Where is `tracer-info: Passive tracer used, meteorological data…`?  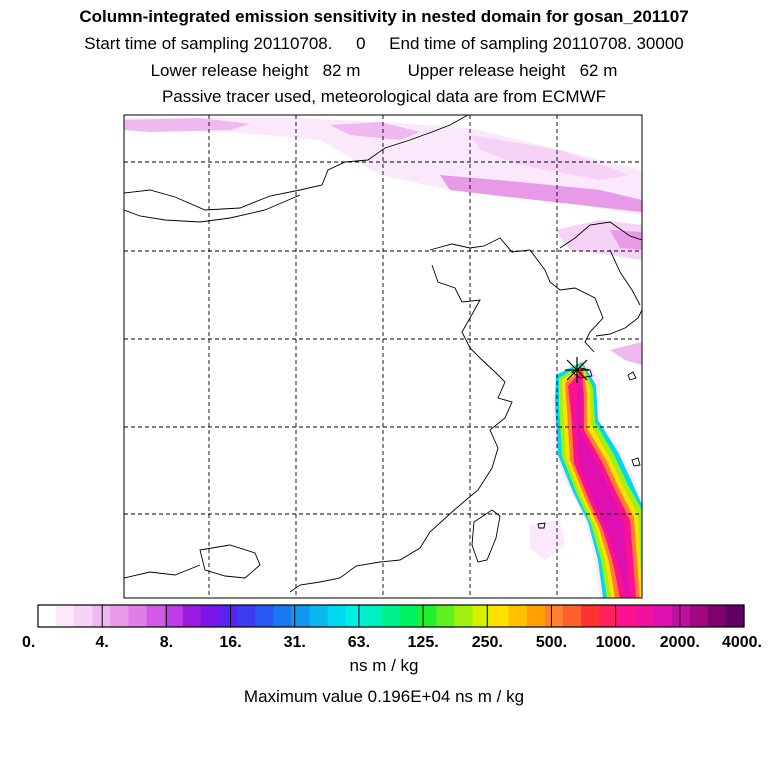
tracer-info: Passive tracer used, meteorological data… is located at coordinates (384, 96).